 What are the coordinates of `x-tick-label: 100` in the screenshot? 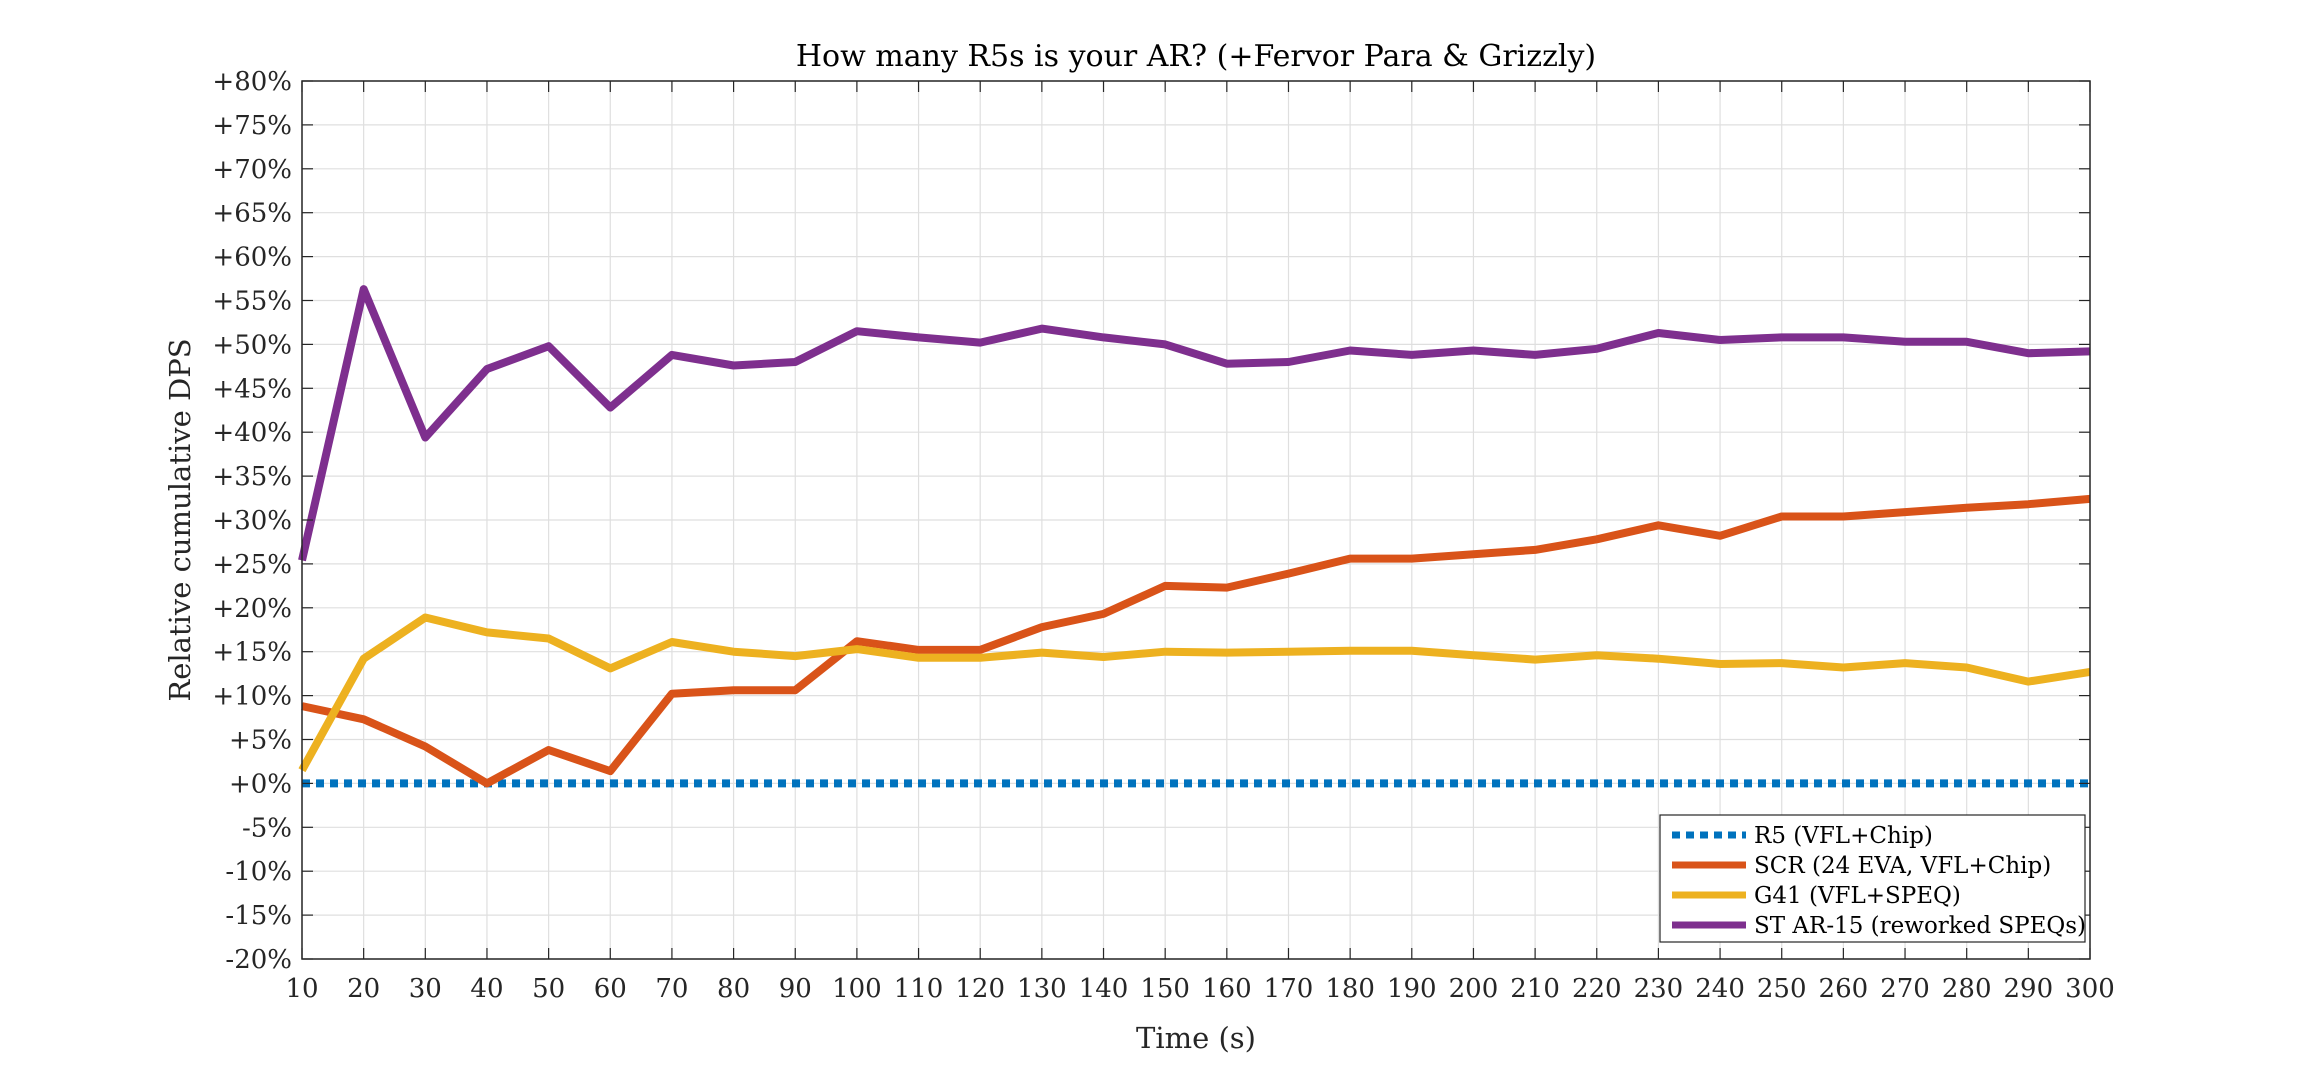 It's located at (857, 989).